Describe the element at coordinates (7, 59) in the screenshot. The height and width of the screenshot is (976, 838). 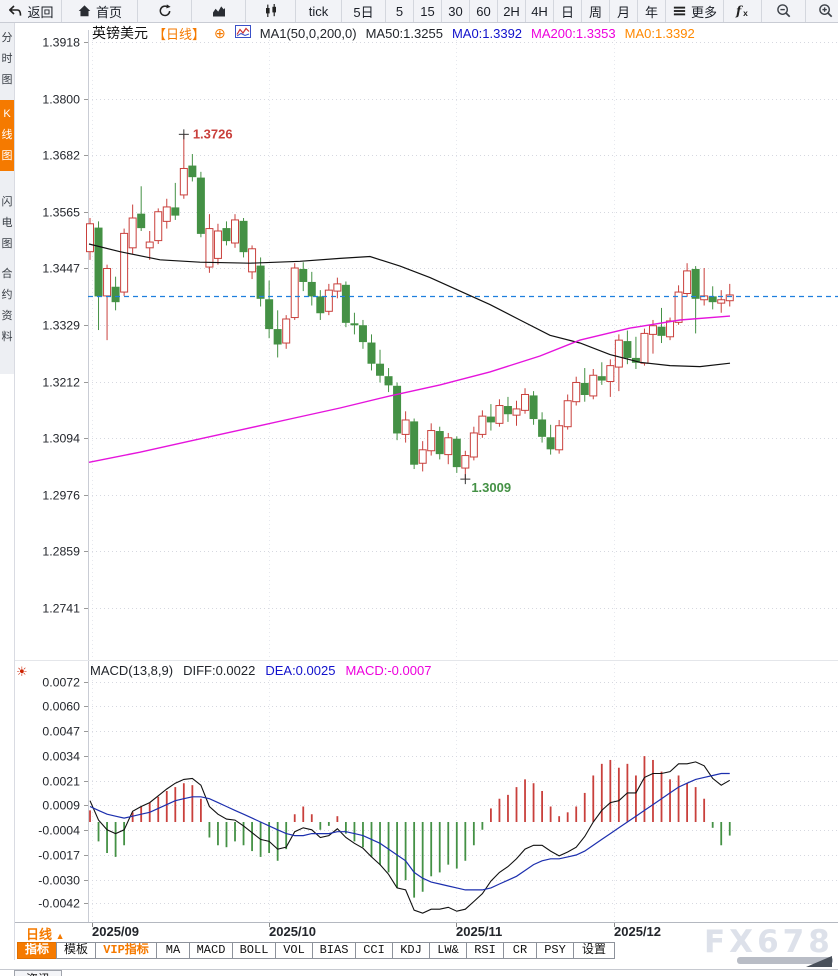
I see `sidebar-tab-time-chart: 分时图` at that location.